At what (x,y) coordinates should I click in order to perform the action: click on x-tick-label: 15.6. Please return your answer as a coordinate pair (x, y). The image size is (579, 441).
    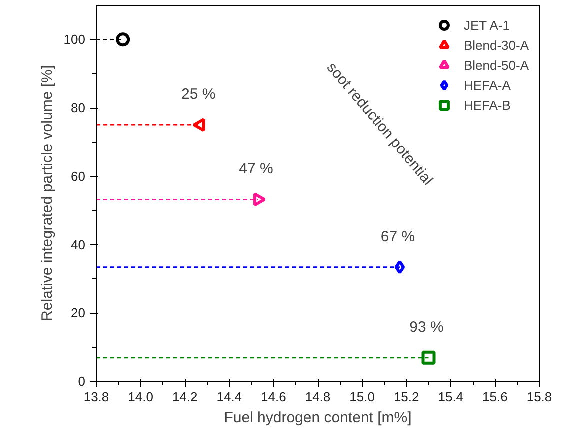
    Looking at the image, I should click on (495, 397).